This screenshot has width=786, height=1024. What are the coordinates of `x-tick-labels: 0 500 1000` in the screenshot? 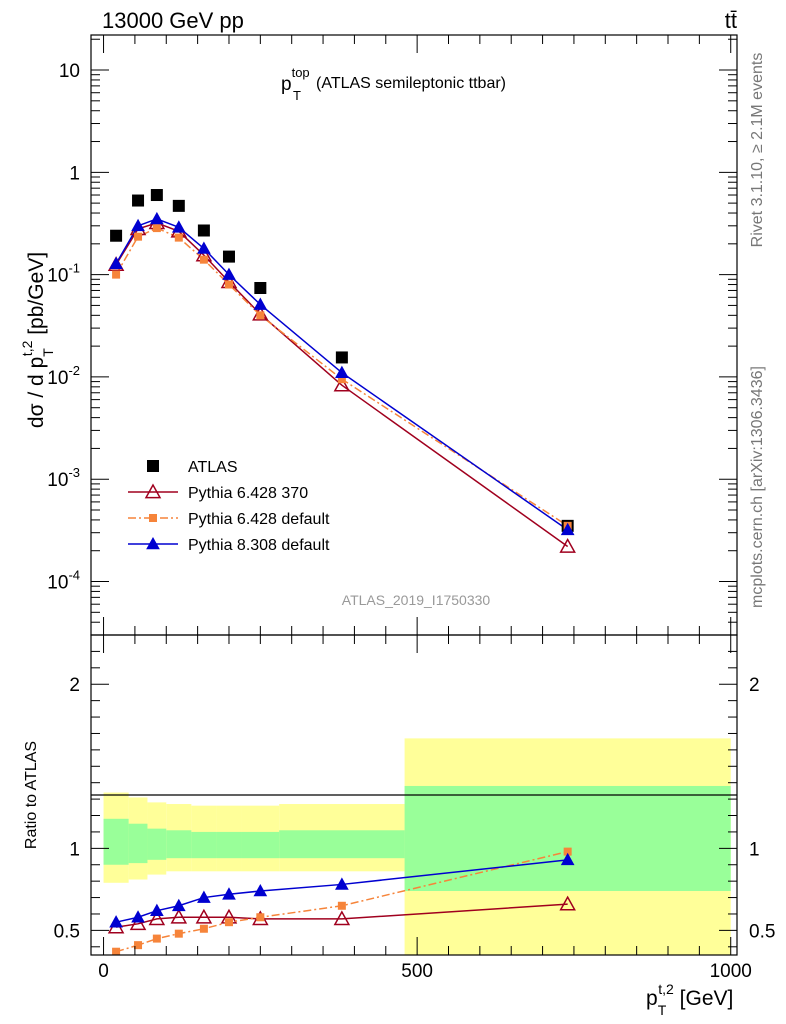 It's located at (425, 971).